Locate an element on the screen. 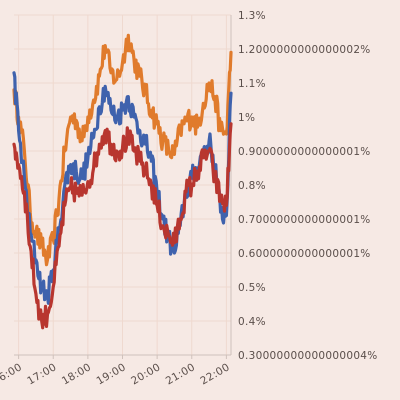 The width and height of the screenshot is (400, 400). y-tick-label: 1.2000000000000002% is located at coordinates (304, 50).